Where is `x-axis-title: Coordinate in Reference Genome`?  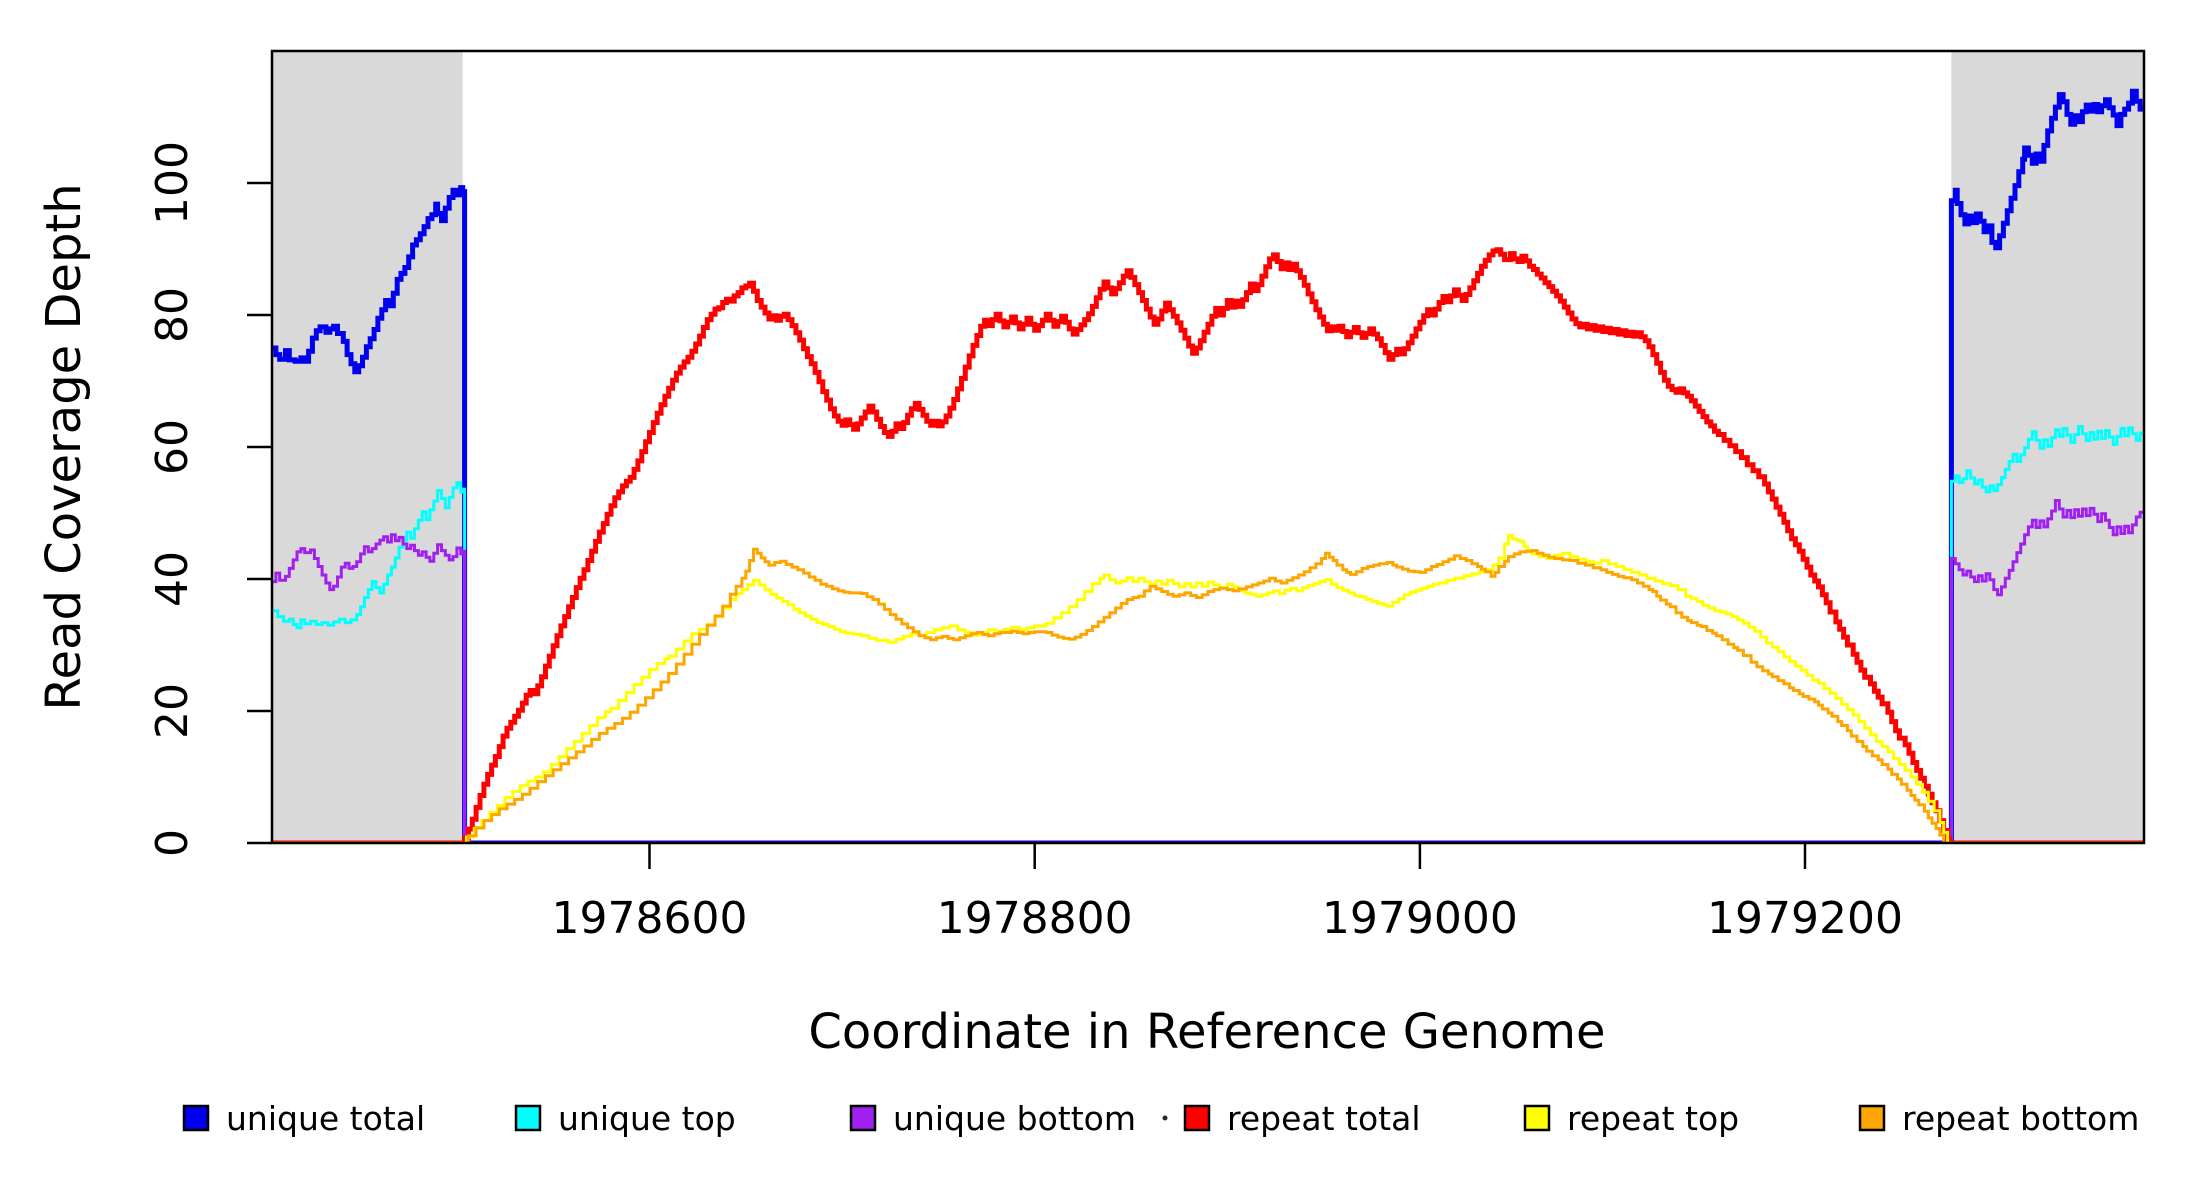
x-axis-title: Coordinate in Reference Genome is located at coordinates (1206, 1032).